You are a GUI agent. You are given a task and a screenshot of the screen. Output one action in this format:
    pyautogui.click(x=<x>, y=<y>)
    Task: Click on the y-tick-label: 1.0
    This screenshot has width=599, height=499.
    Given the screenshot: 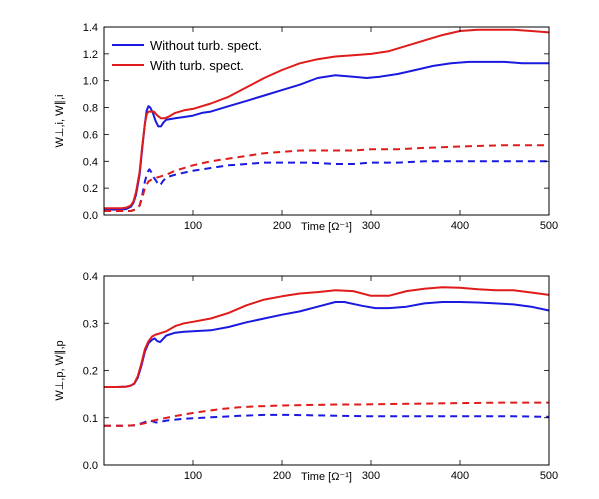 What is the action you would take?
    pyautogui.click(x=90, y=82)
    